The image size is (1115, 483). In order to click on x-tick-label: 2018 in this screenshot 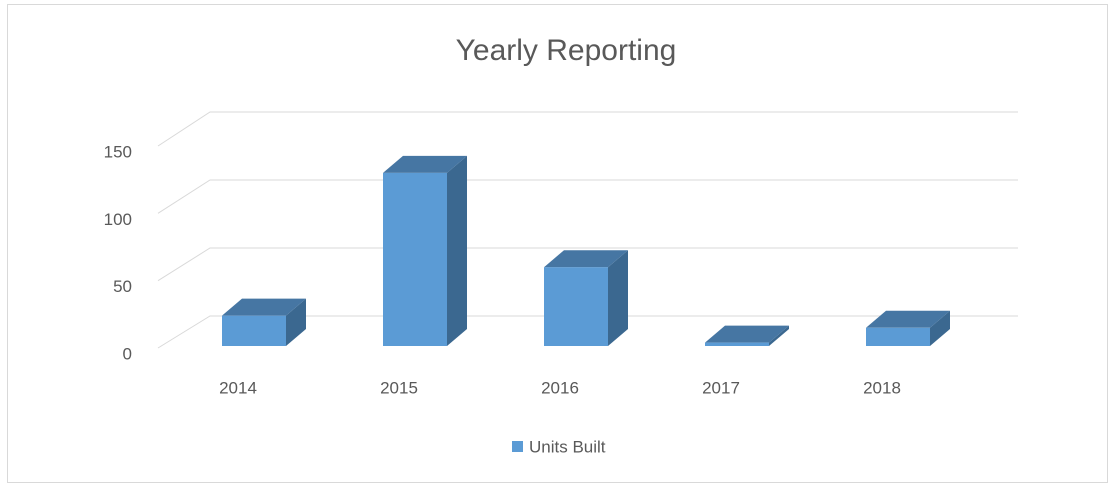, I will do `click(882, 387)`.